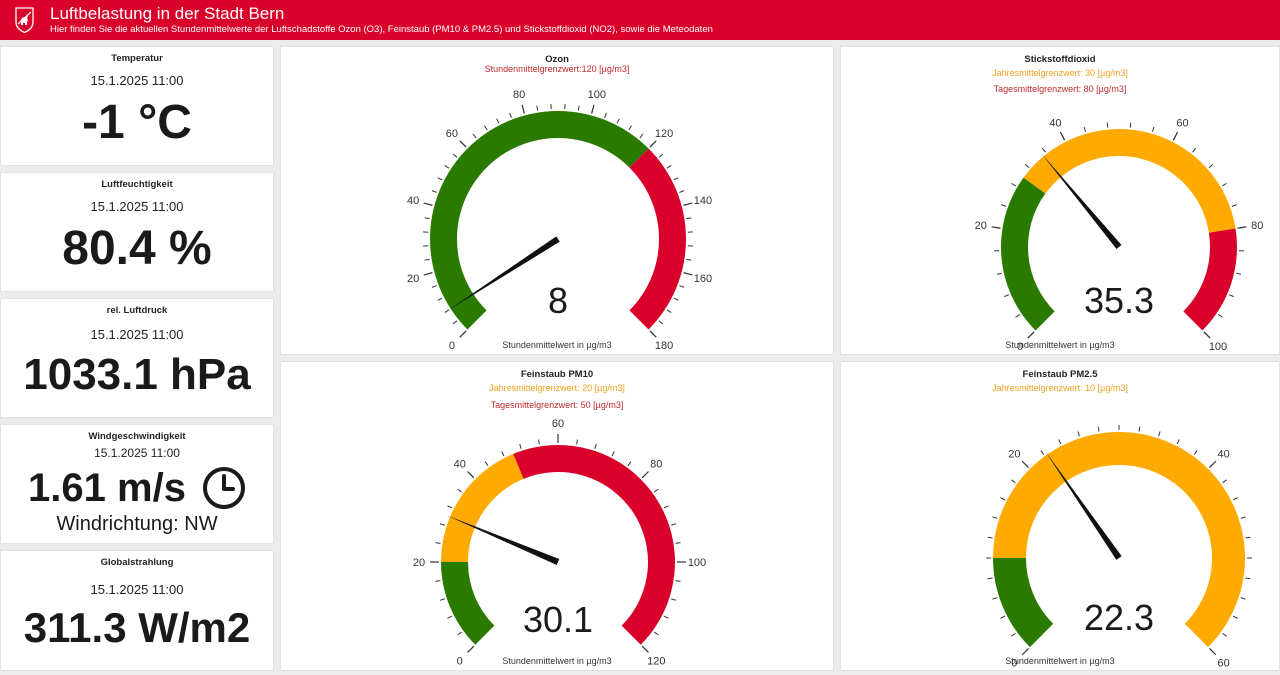 This screenshot has width=1280, height=675. What do you see at coordinates (460, 465) in the screenshot?
I see `pm10-tick-label: 40` at bounding box center [460, 465].